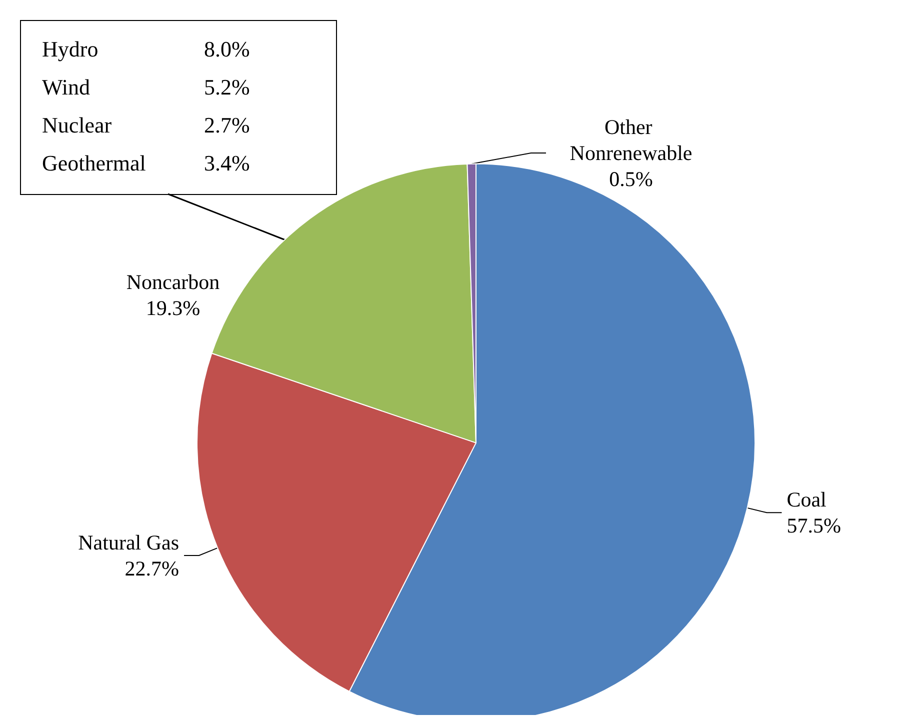 The height and width of the screenshot is (723, 899). I want to click on data-label: 22.7%, so click(152, 568).